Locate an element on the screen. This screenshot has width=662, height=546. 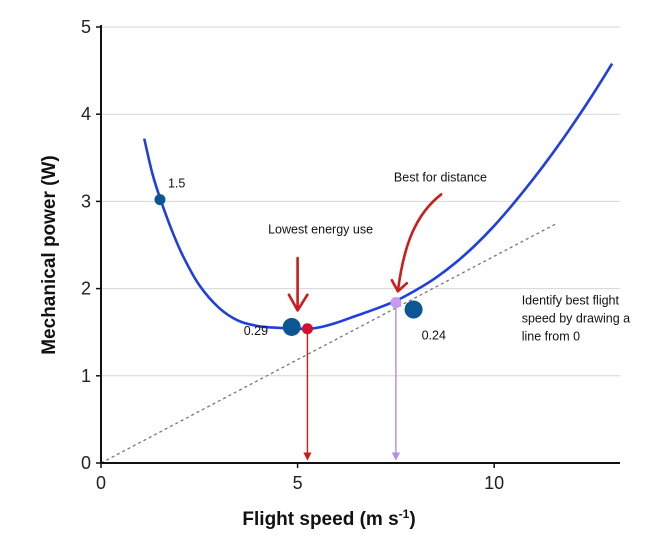
x-axis-title: Flight speed (m s-1) is located at coordinates (328, 518).